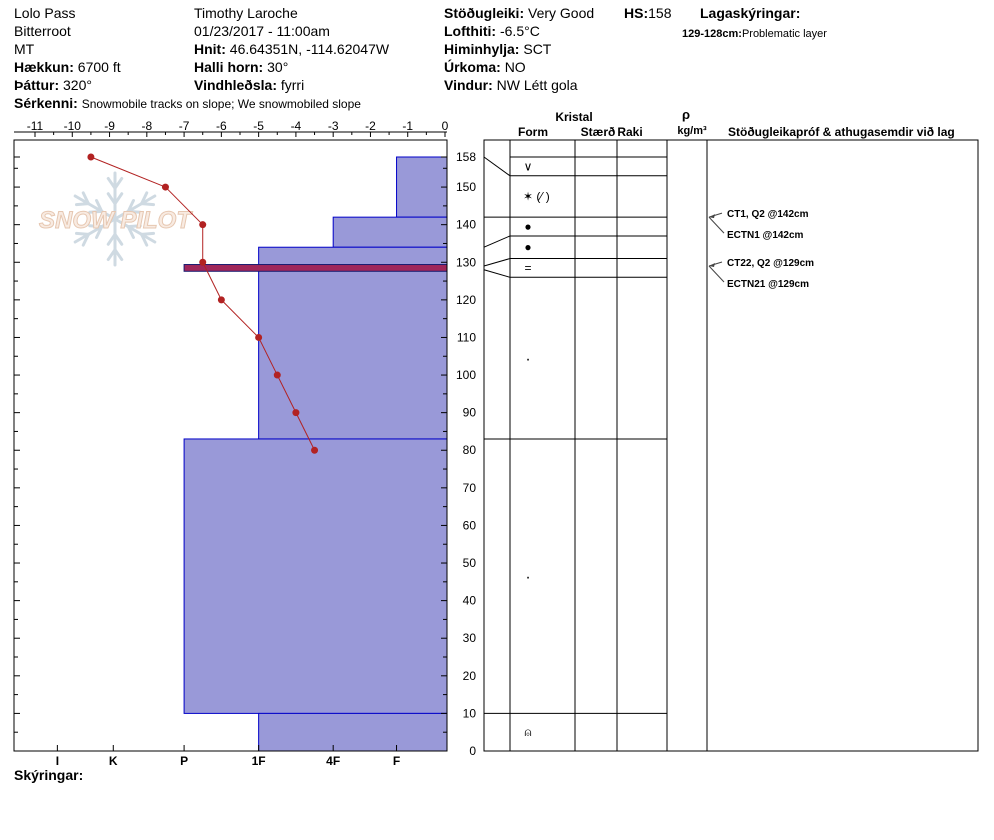 The image size is (994, 840). What do you see at coordinates (511, 85) in the screenshot?
I see `wind: Vindur: NW Létt gola` at bounding box center [511, 85].